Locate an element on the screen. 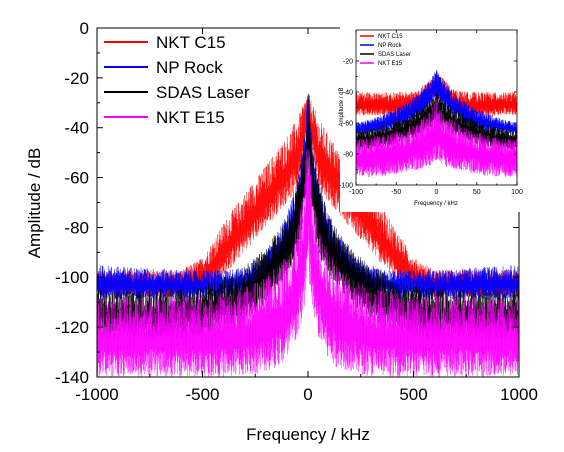 Image resolution: width=564 pixels, height=452 pixels. y-axis-label: Amplitude / dB is located at coordinates (34, 203).